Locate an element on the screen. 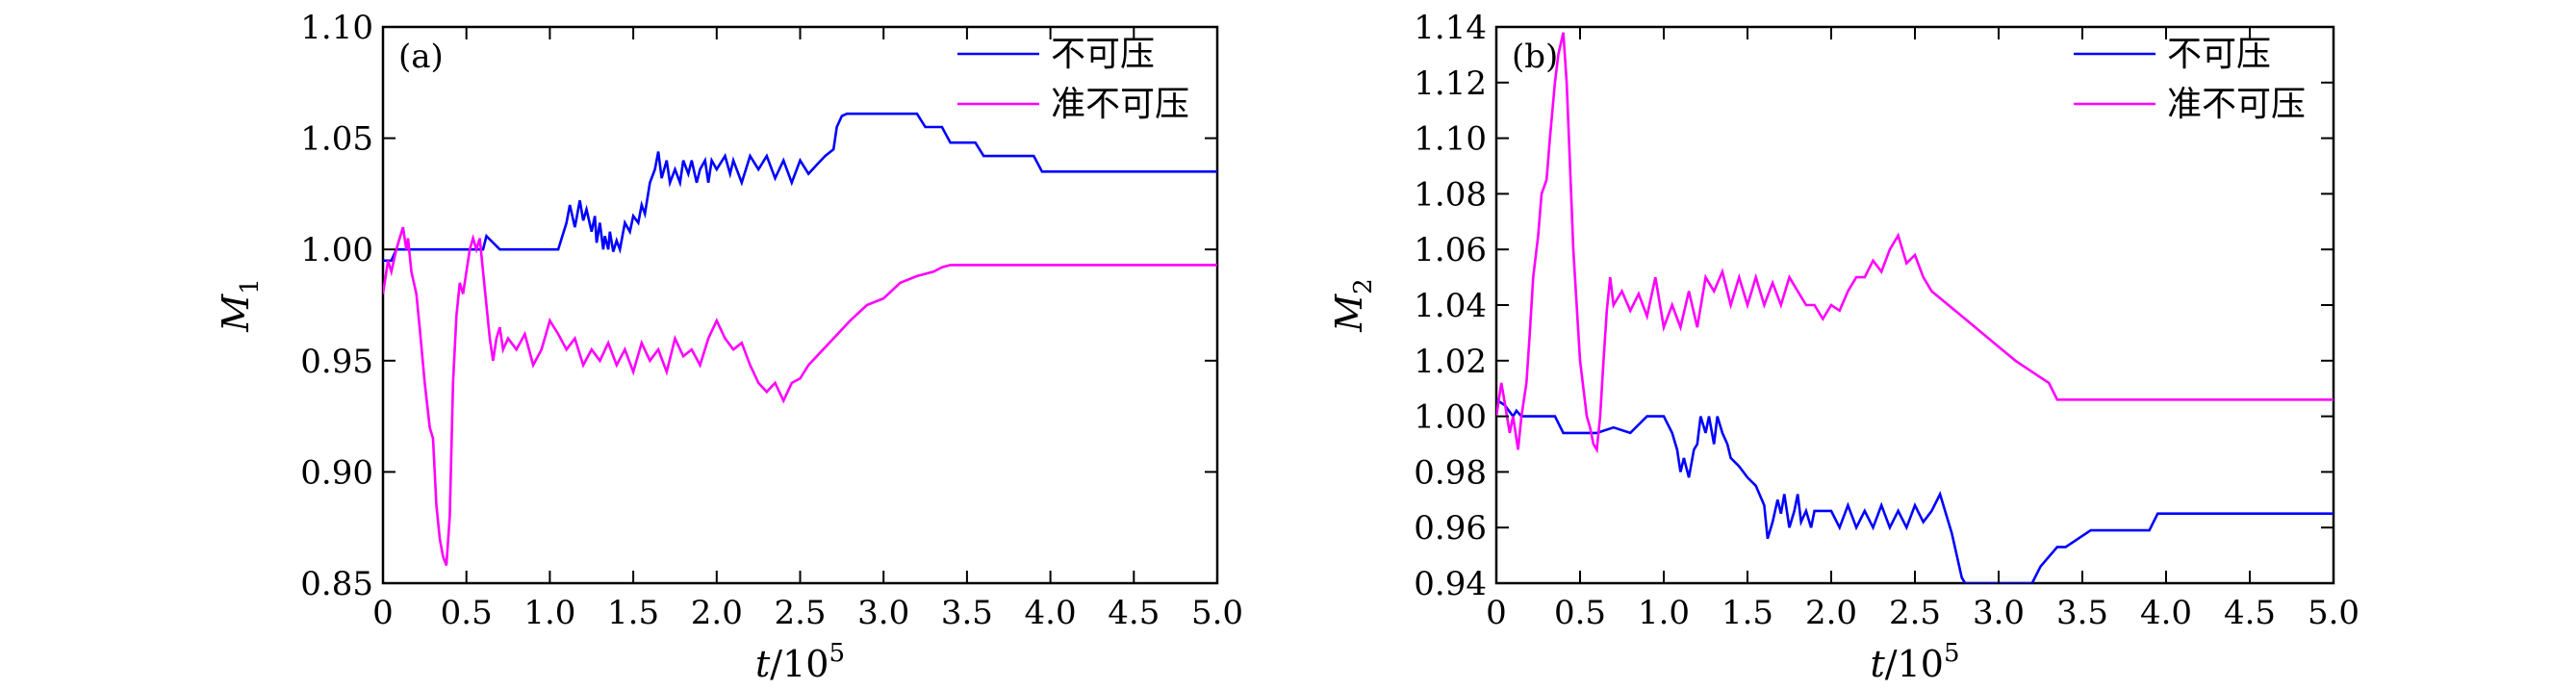 The image size is (2576, 690). x-axis-unit-b: /10 is located at coordinates (1914, 664).